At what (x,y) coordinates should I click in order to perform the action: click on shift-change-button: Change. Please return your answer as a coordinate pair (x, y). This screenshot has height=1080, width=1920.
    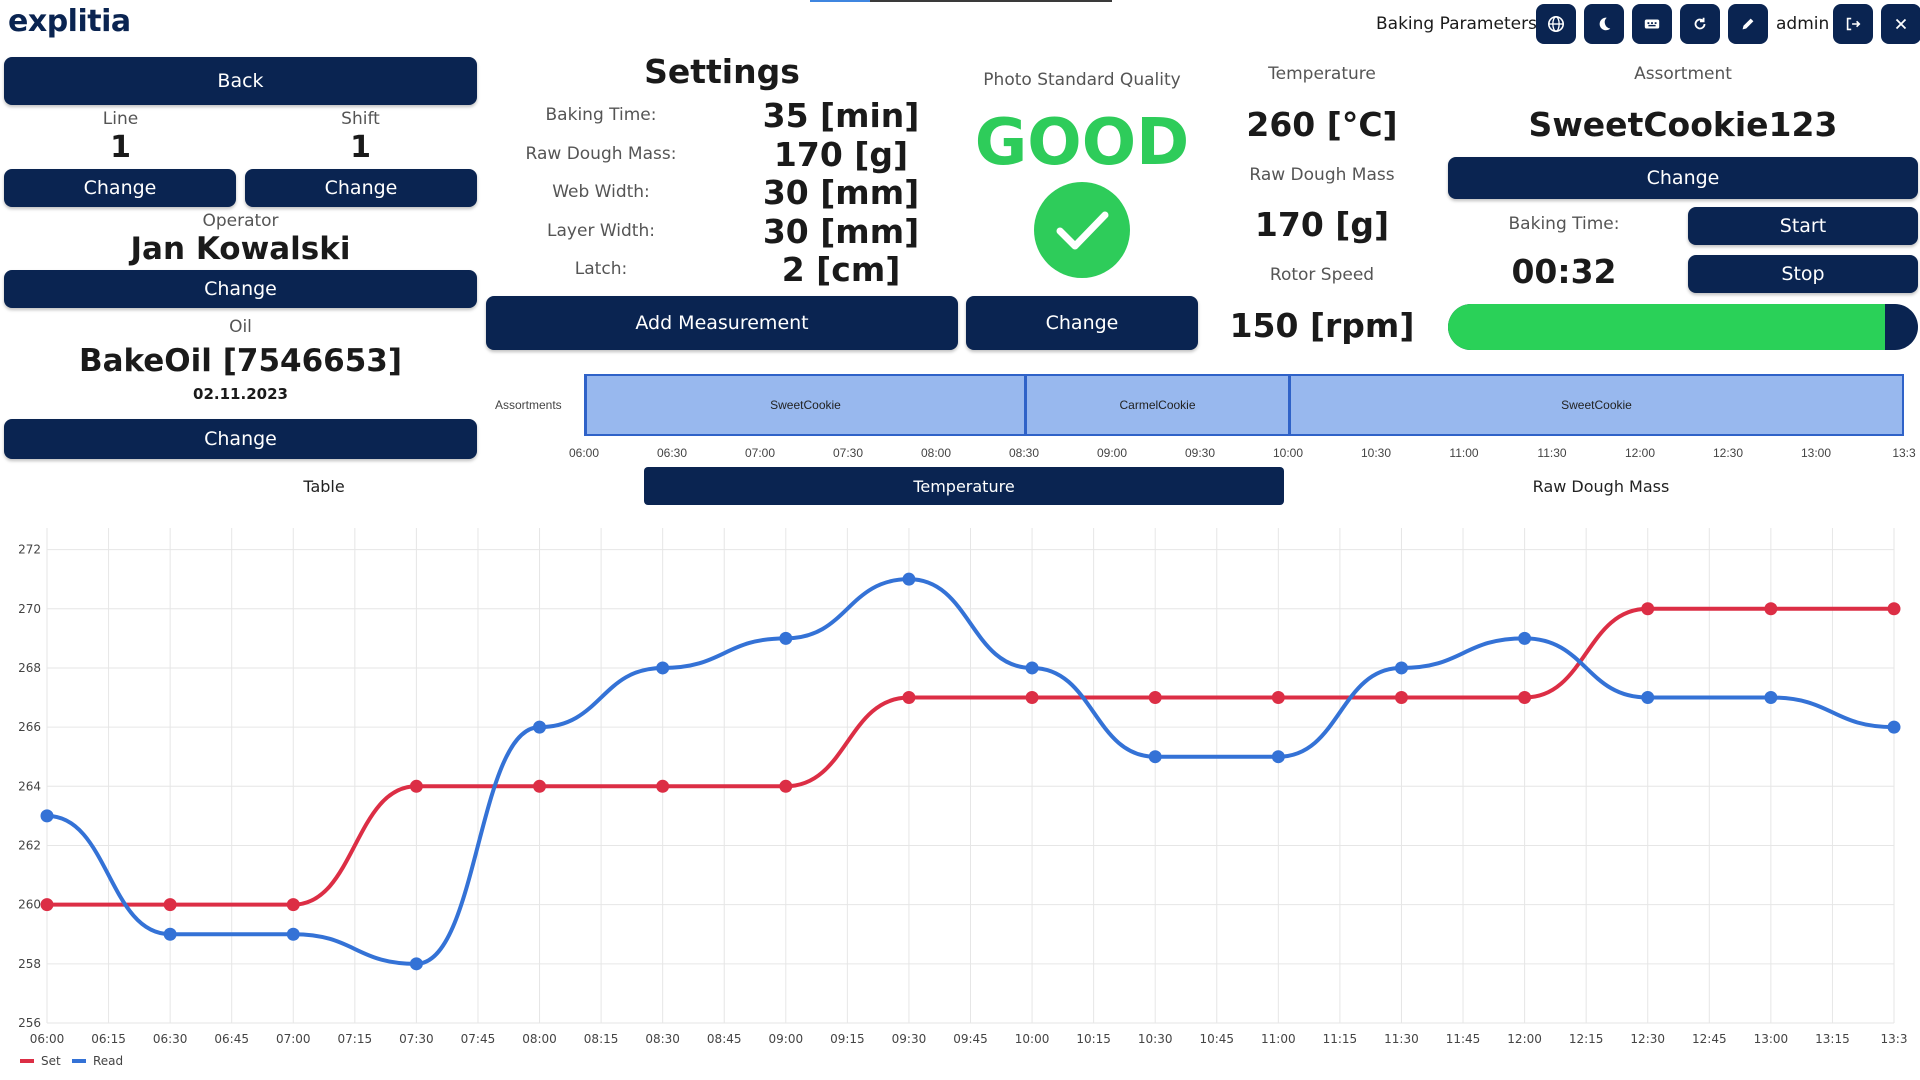
    Looking at the image, I should click on (361, 188).